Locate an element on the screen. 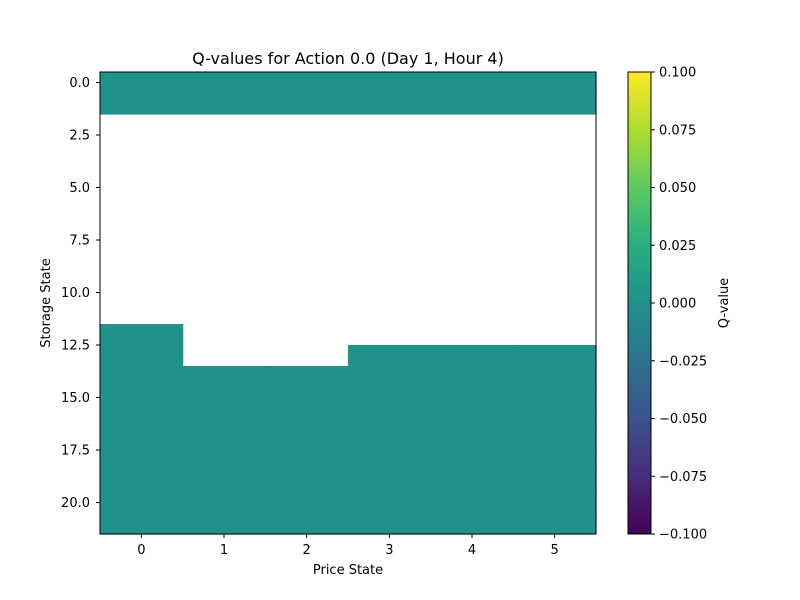 The image size is (800, 600). x-tick-label: 1 is located at coordinates (224, 550).